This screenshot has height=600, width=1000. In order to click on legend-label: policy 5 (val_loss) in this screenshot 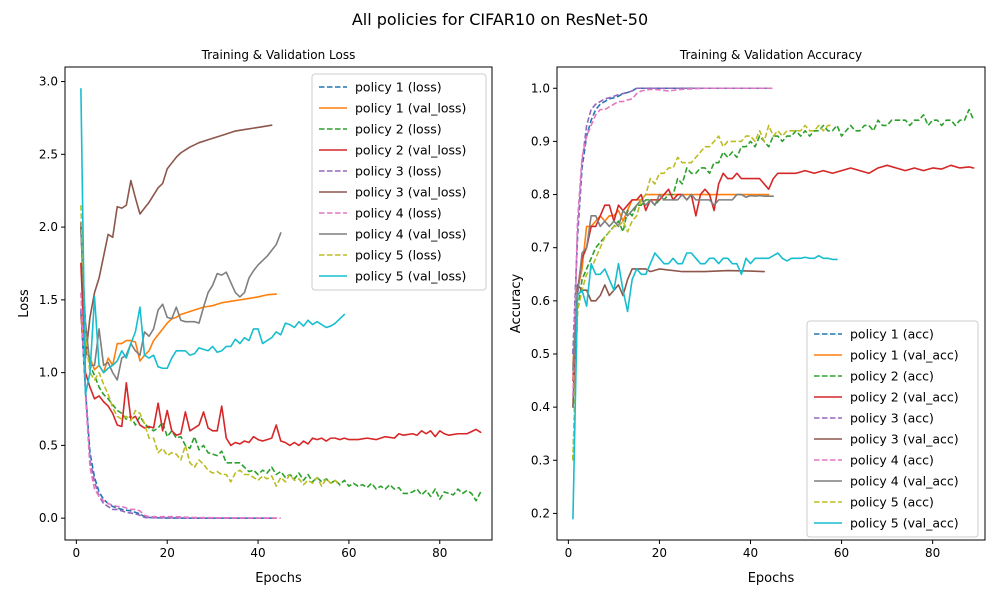, I will do `click(410, 276)`.